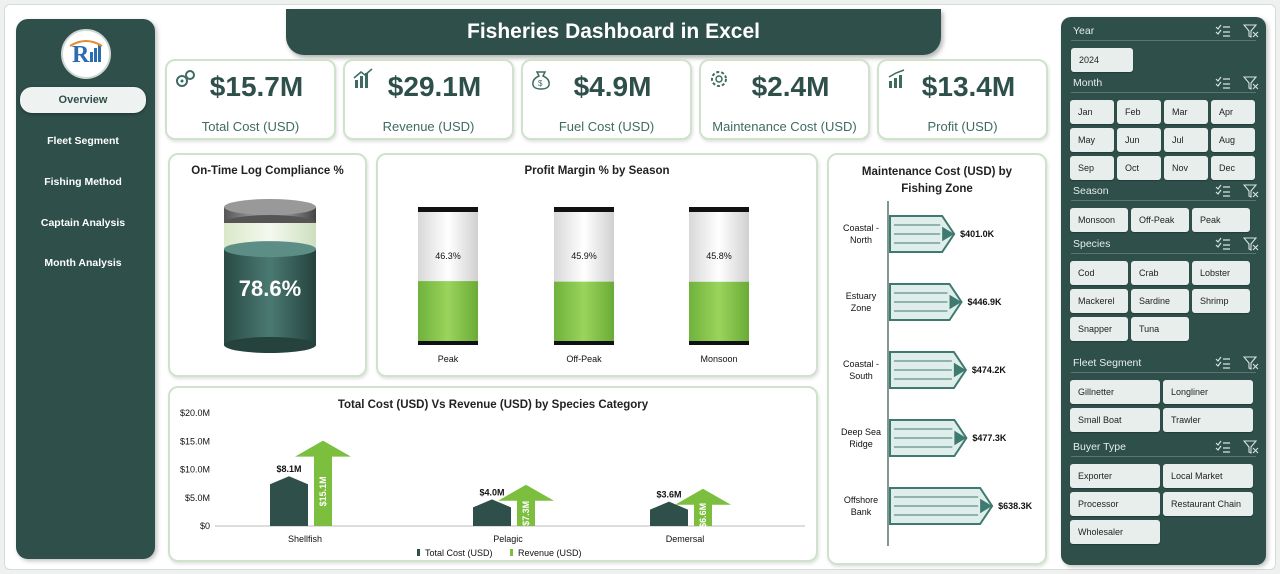 This screenshot has width=1280, height=574. Describe the element at coordinates (1208, 476) in the screenshot. I see `filter-option-buyer: Local Market` at that location.